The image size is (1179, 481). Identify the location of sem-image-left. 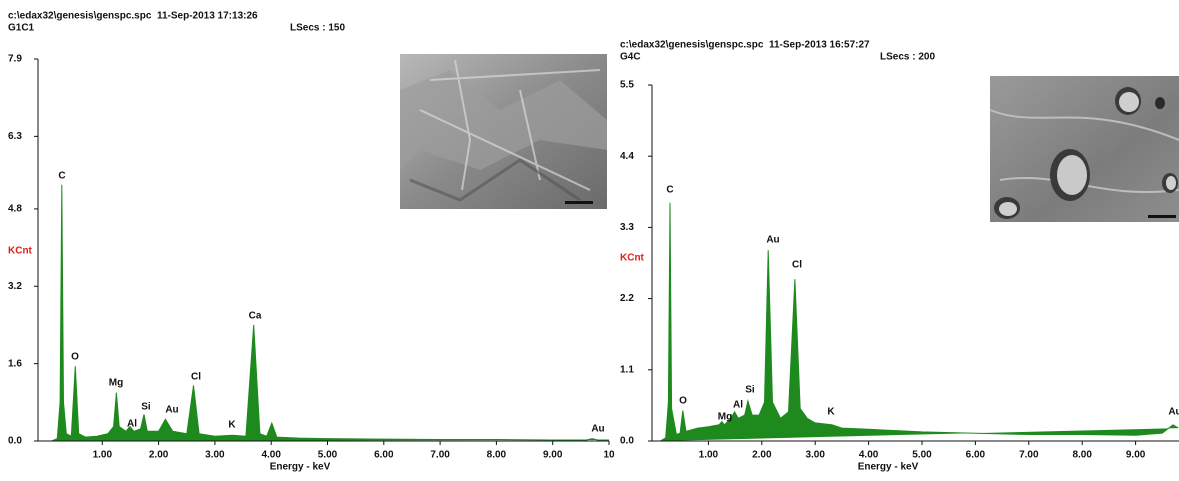
(503, 131).